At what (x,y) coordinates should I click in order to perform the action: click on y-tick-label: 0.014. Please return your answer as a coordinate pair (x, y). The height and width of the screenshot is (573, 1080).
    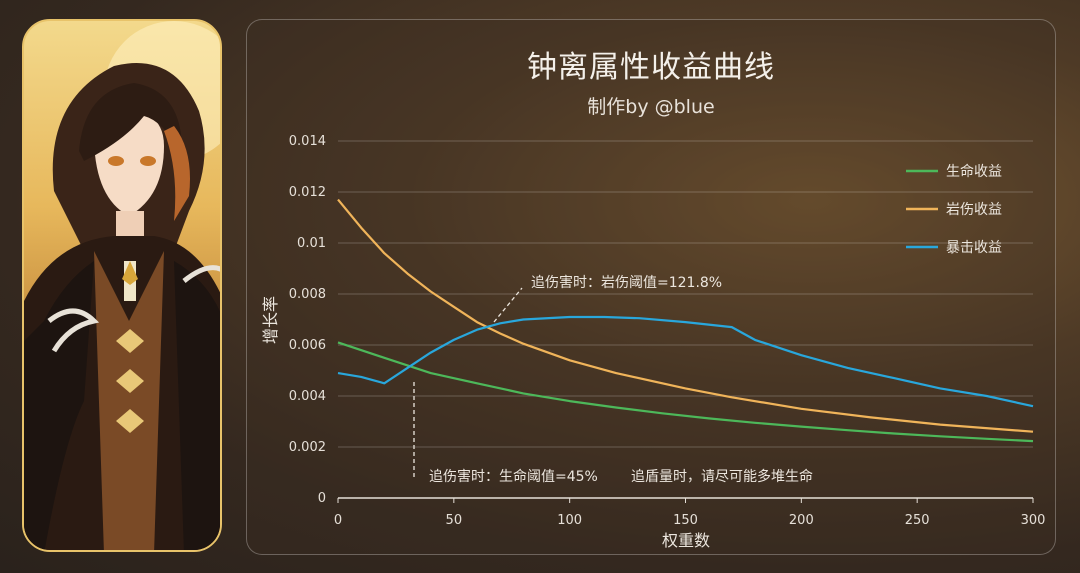
    Looking at the image, I should click on (307, 141).